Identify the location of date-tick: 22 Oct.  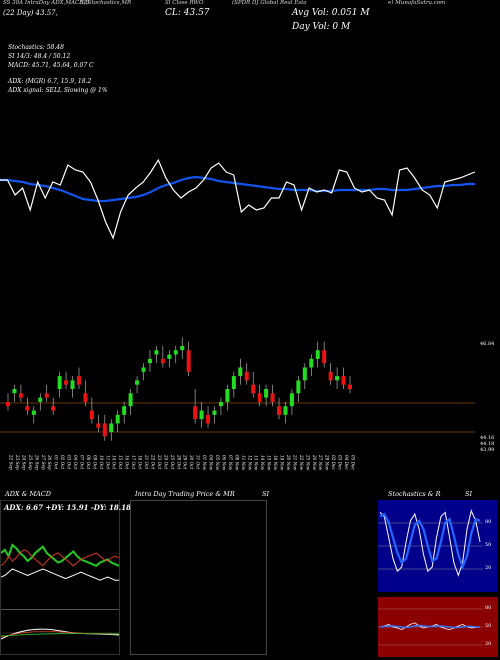
(152, 461).